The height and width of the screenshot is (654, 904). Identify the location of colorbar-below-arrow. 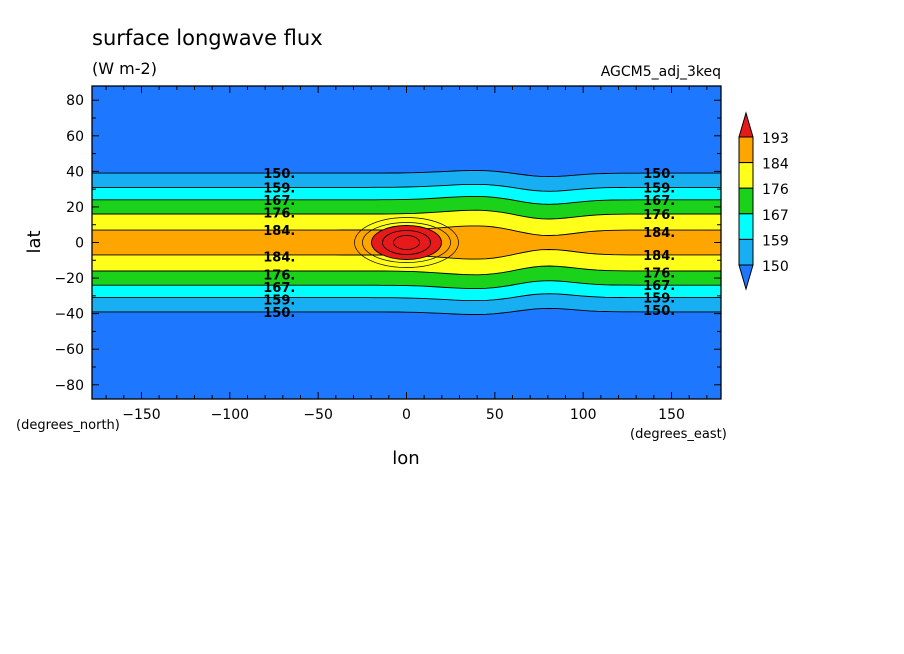
(746, 277).